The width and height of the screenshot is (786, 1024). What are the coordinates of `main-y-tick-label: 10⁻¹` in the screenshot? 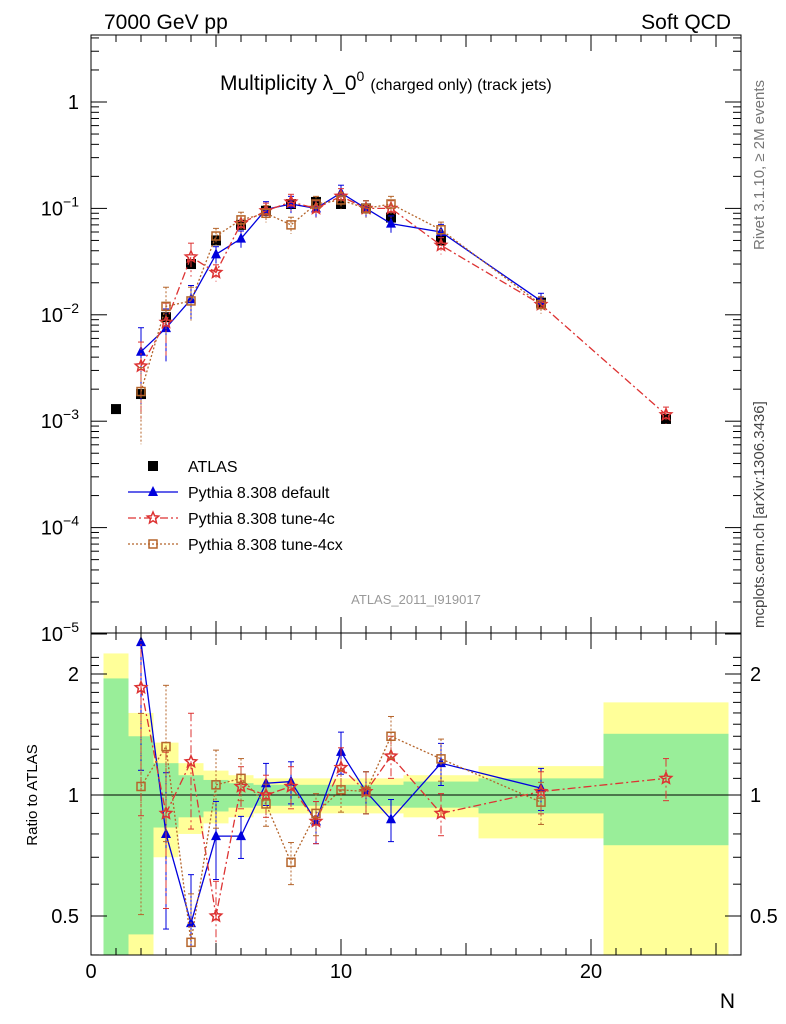 It's located at (60, 206).